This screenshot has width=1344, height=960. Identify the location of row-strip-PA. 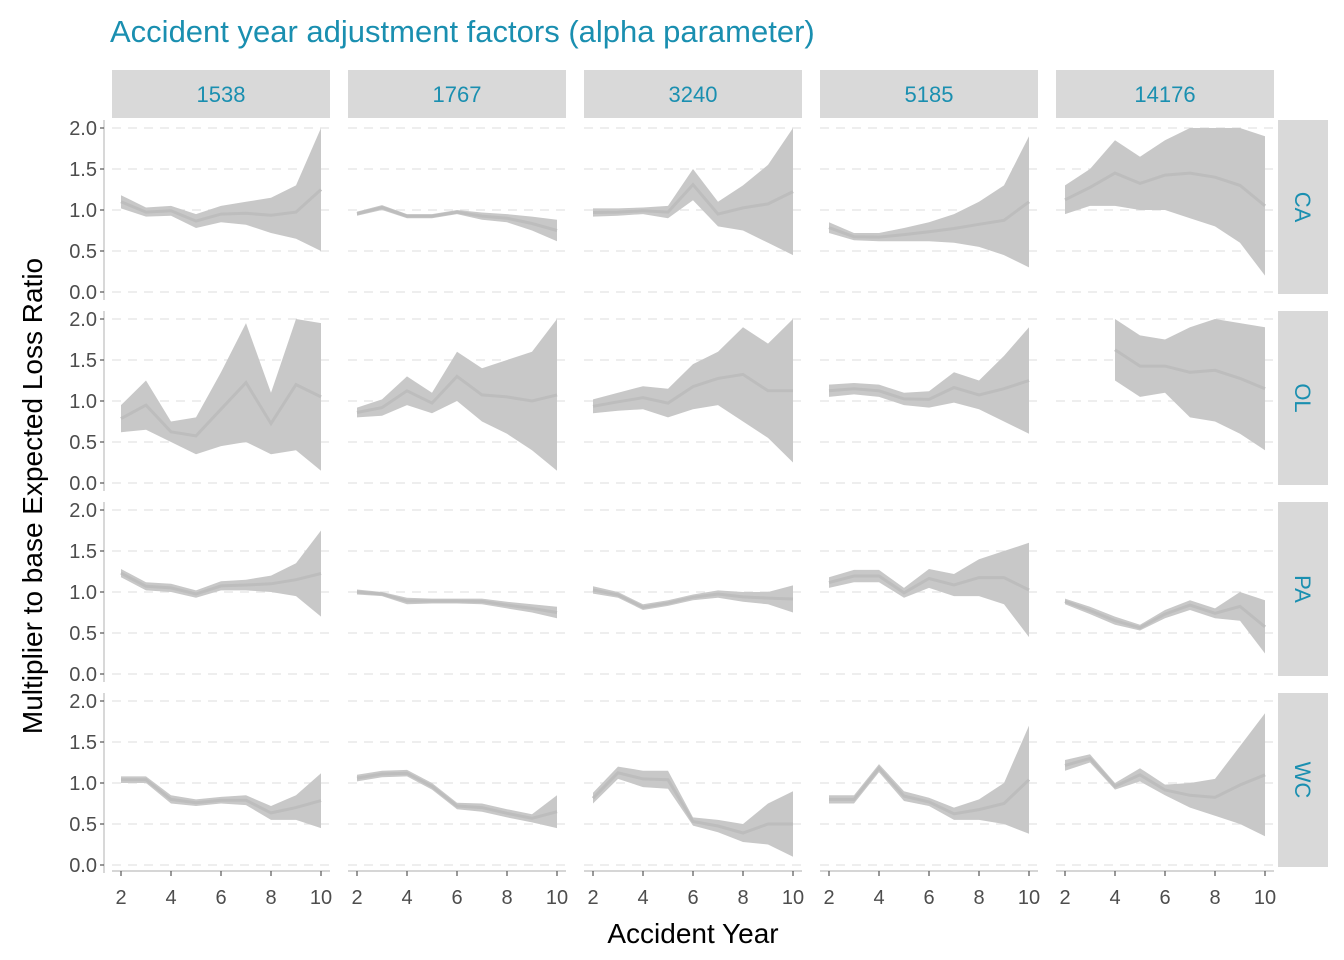
(1303, 589).